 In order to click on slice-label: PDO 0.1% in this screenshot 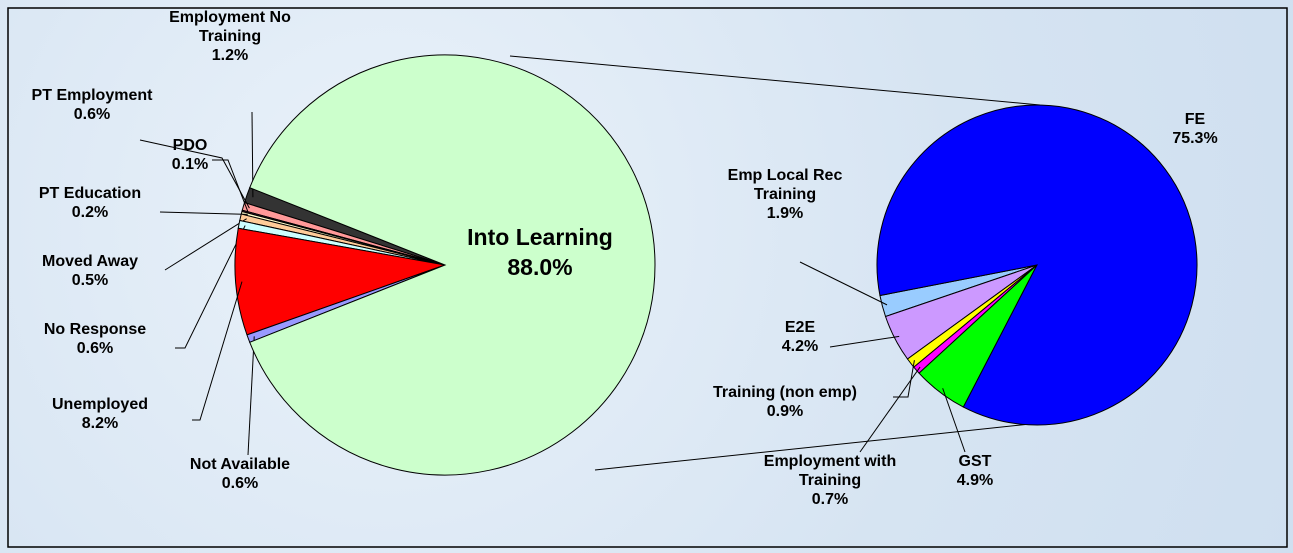, I will do `click(190, 155)`.